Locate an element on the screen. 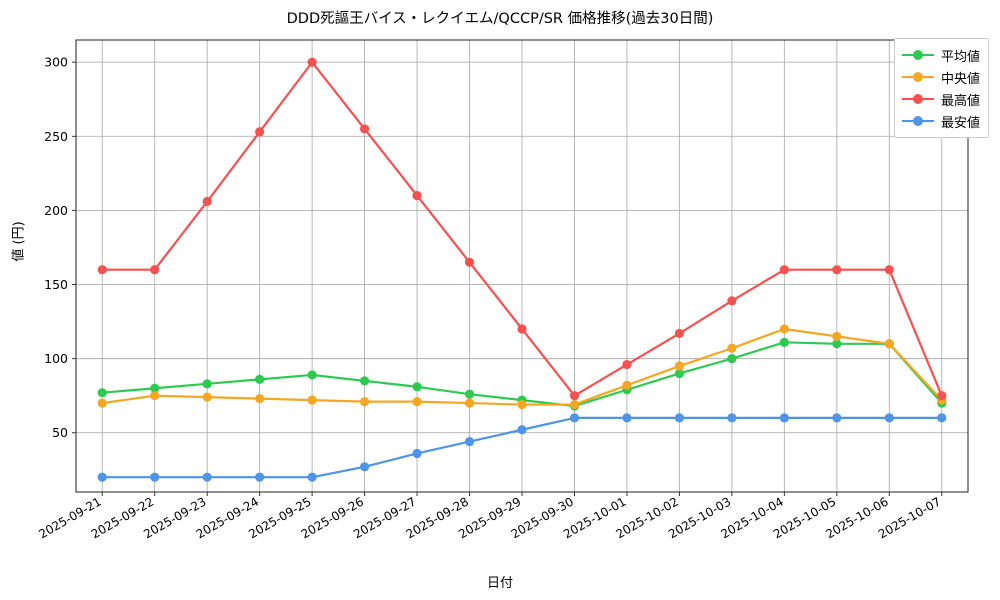 The image size is (1000, 600). legend-item-2: 最高値 is located at coordinates (940, 99).